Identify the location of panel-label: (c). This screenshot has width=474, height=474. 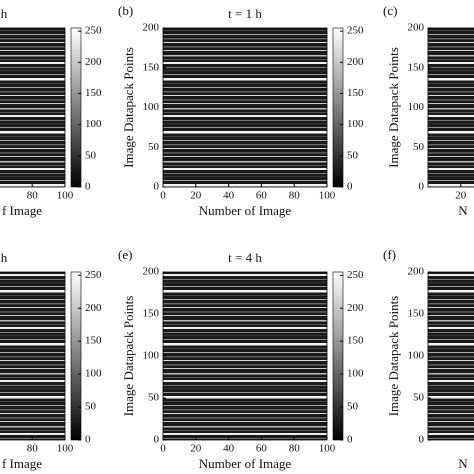
(390, 10).